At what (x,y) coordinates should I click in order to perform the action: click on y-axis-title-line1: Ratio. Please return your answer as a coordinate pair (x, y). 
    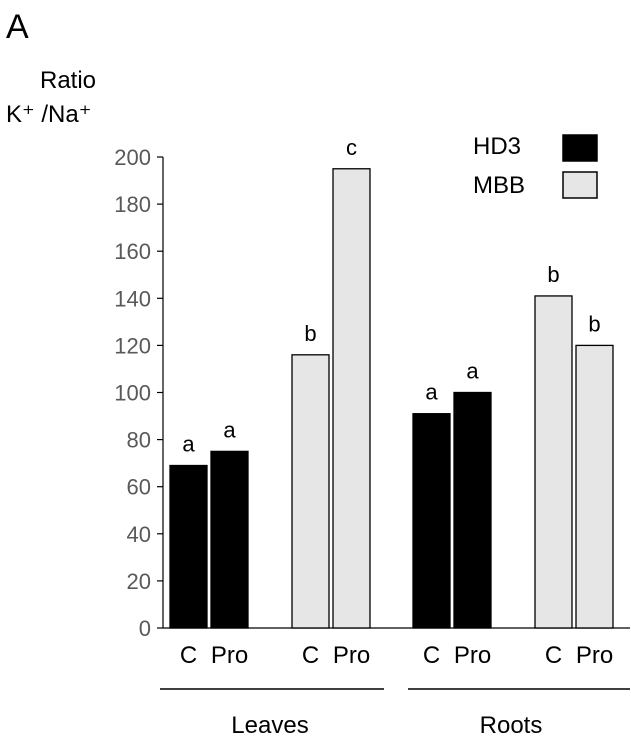
    Looking at the image, I should click on (68, 80).